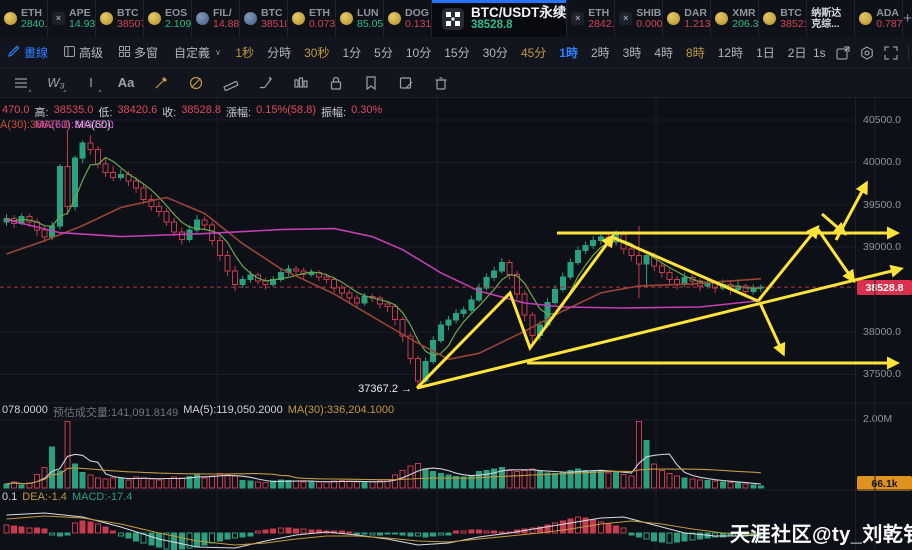 The width and height of the screenshot is (912, 550). Describe the element at coordinates (25, 410) in the screenshot. I see `info-part: 078.0000` at that location.